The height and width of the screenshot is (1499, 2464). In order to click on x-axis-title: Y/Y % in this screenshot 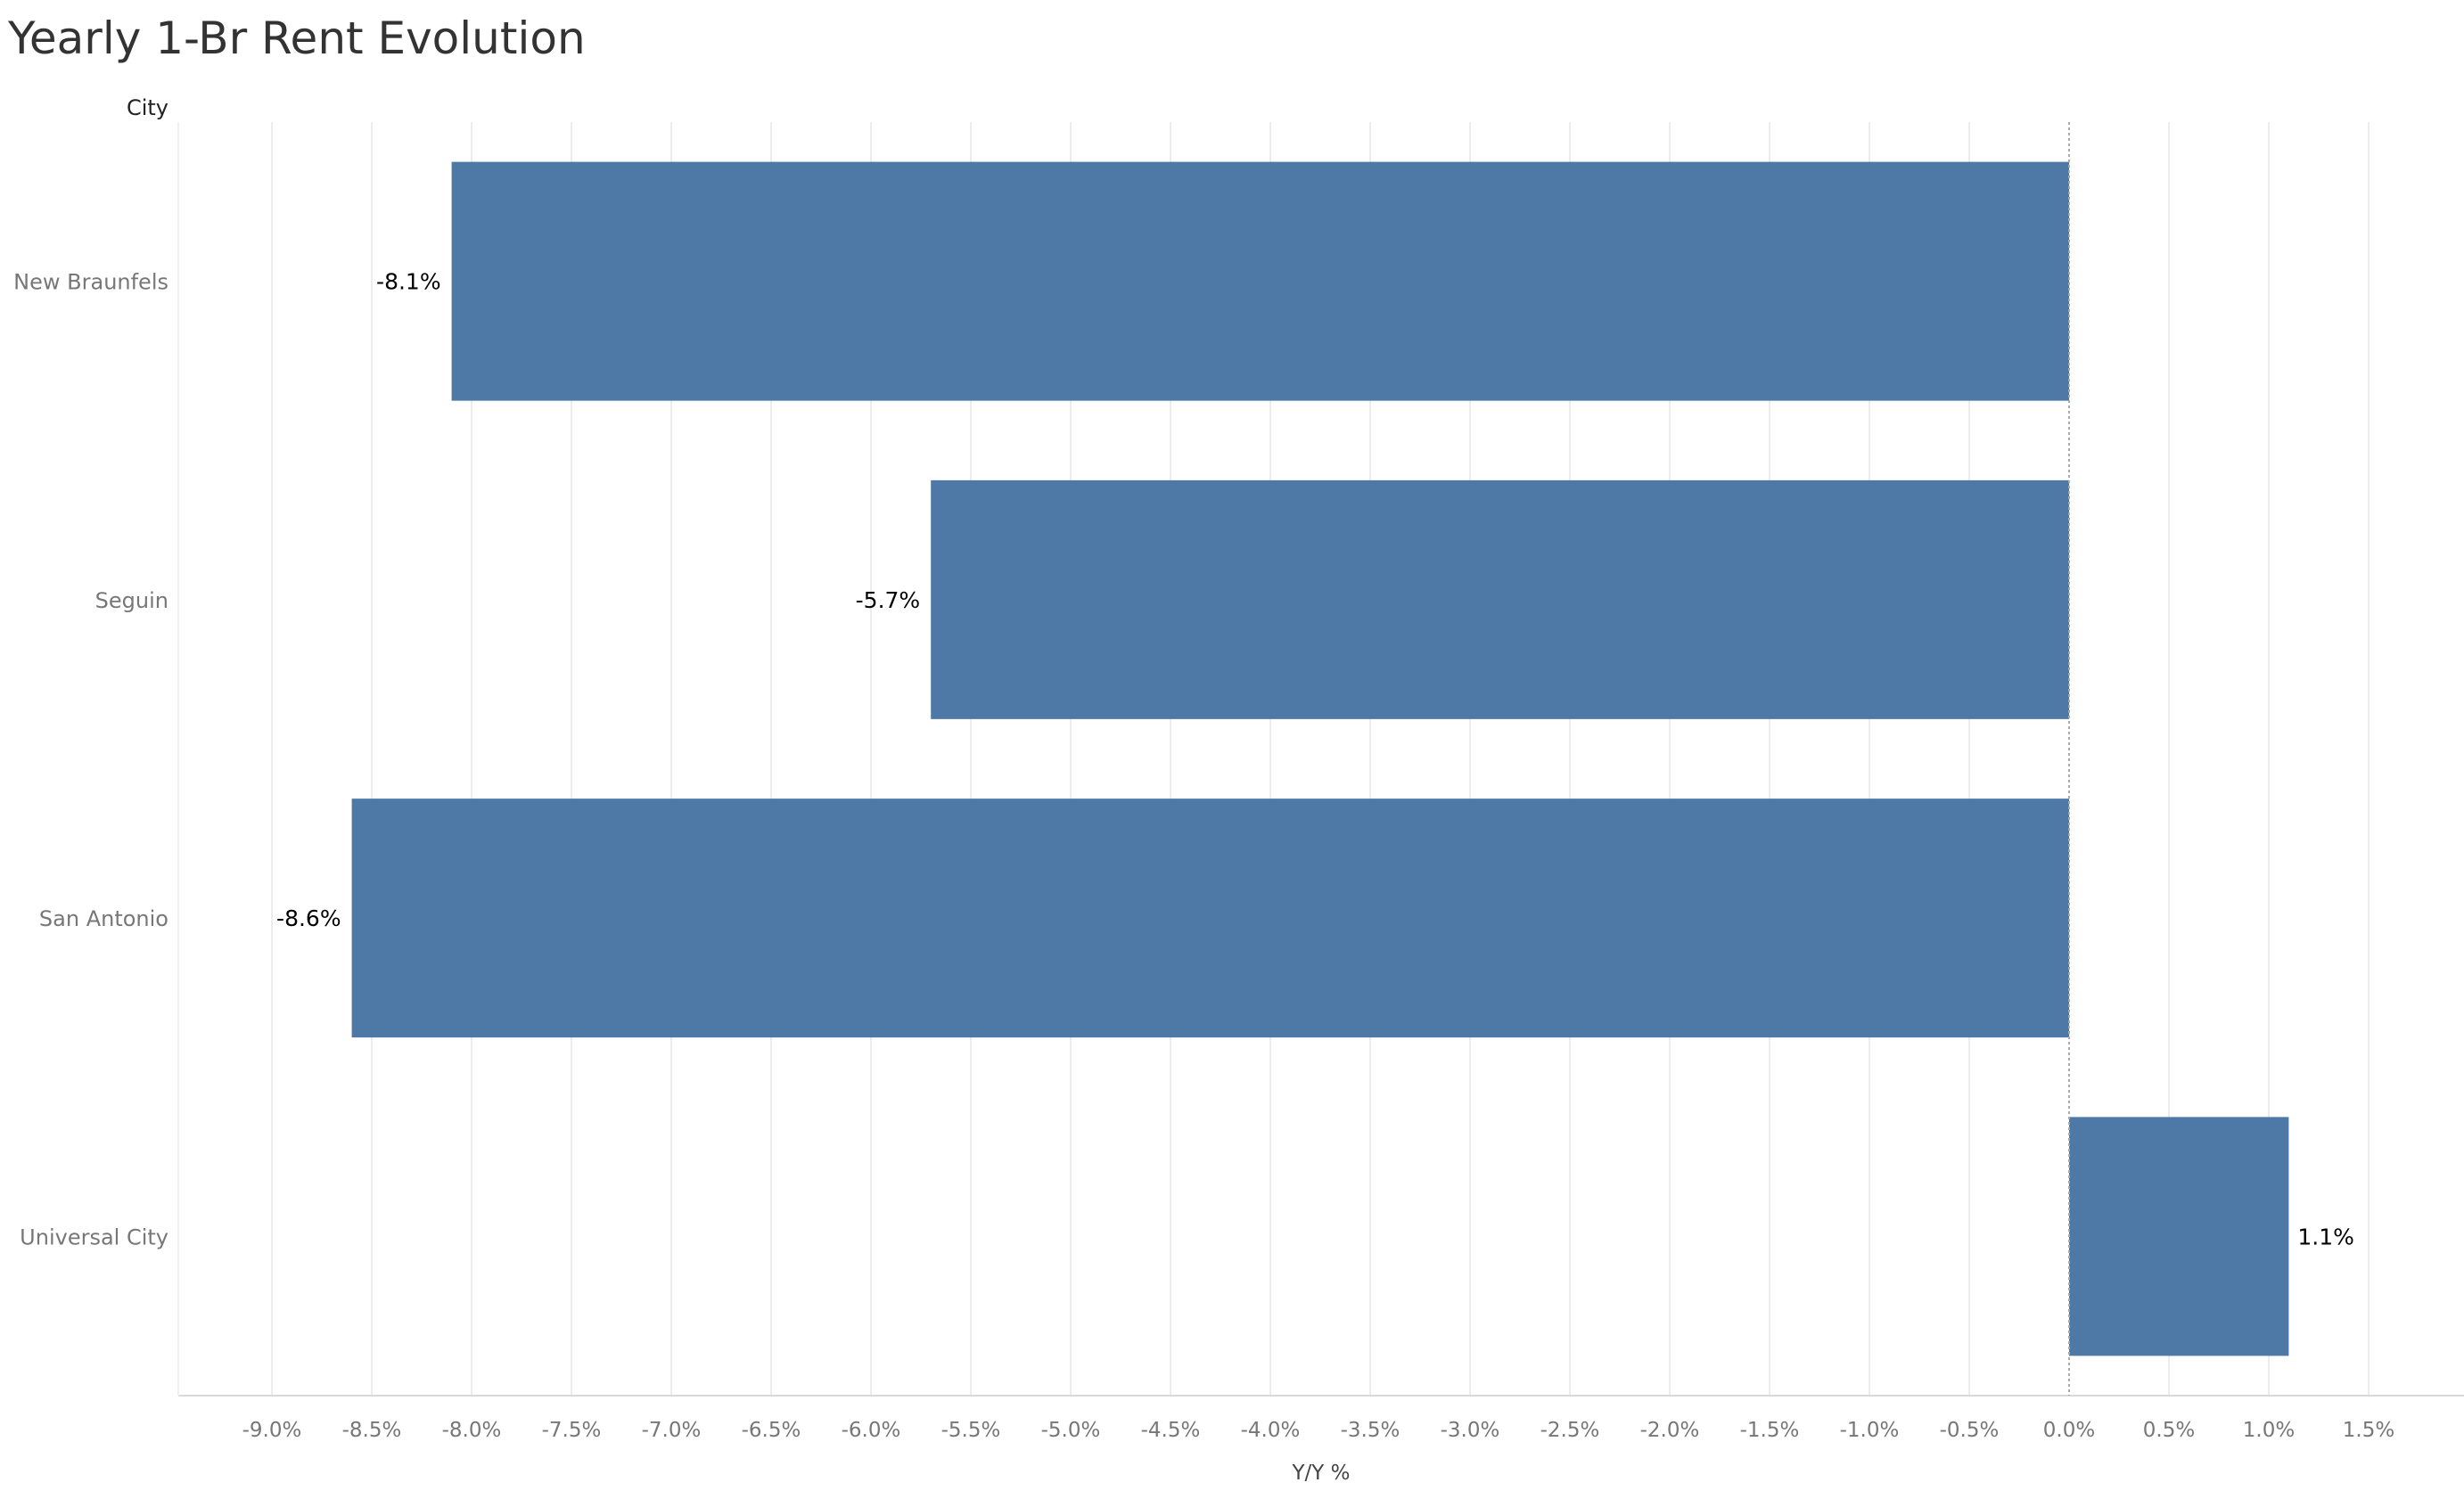, I will do `click(1320, 1473)`.